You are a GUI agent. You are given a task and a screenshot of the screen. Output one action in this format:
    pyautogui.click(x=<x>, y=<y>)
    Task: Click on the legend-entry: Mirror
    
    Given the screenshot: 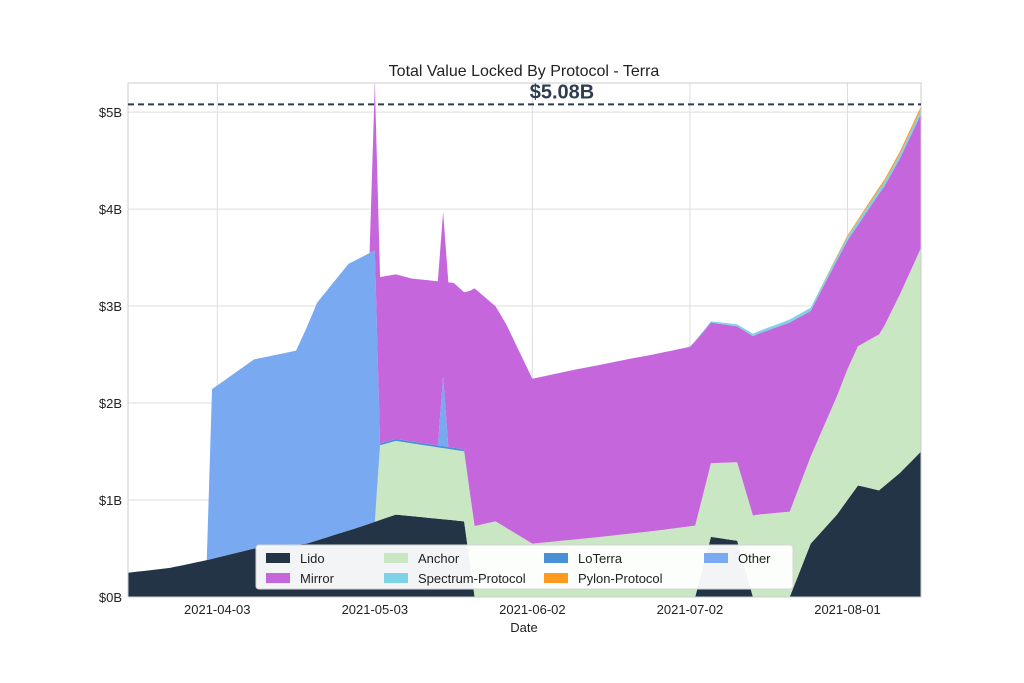 What is the action you would take?
    pyautogui.click(x=317, y=578)
    